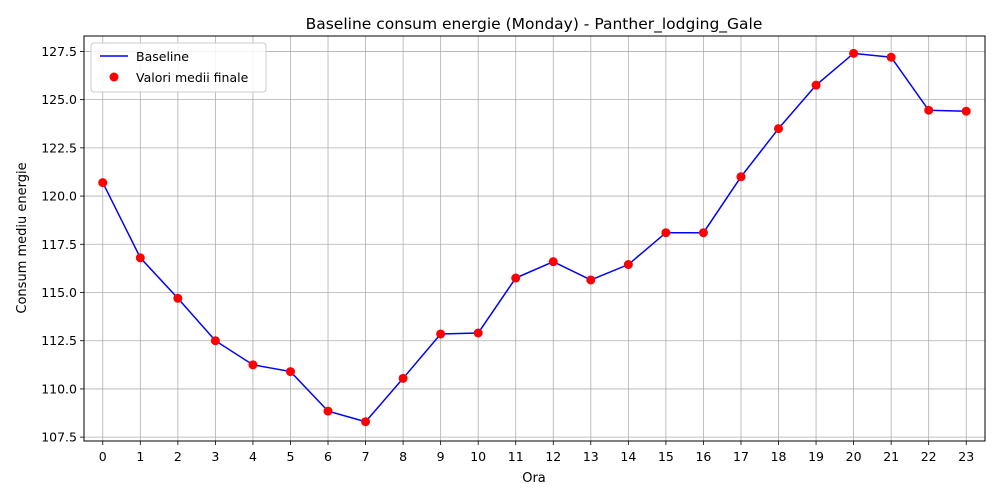 The image size is (1000, 500). What do you see at coordinates (59, 99) in the screenshot?
I see `y-tick-label: 125.0` at bounding box center [59, 99].